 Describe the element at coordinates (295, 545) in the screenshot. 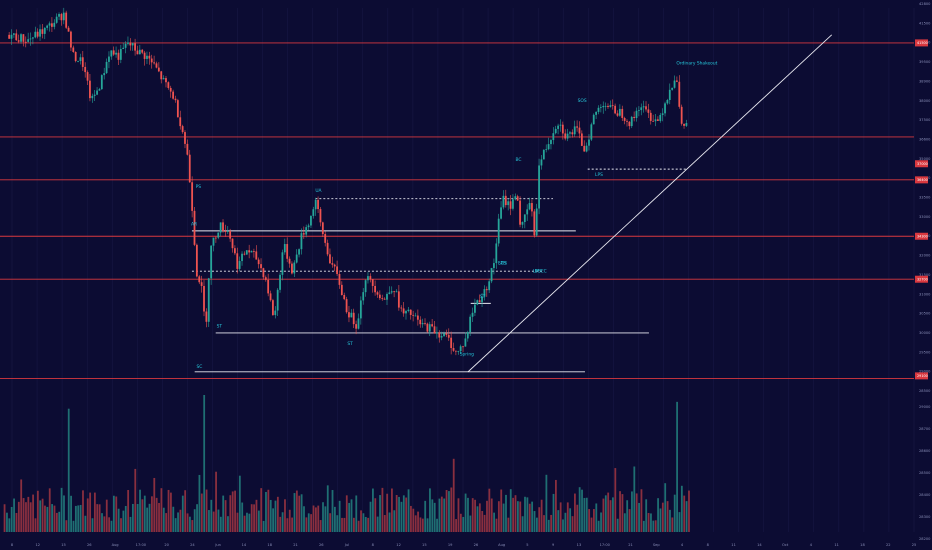

I see `time-tick-label: 21` at that location.